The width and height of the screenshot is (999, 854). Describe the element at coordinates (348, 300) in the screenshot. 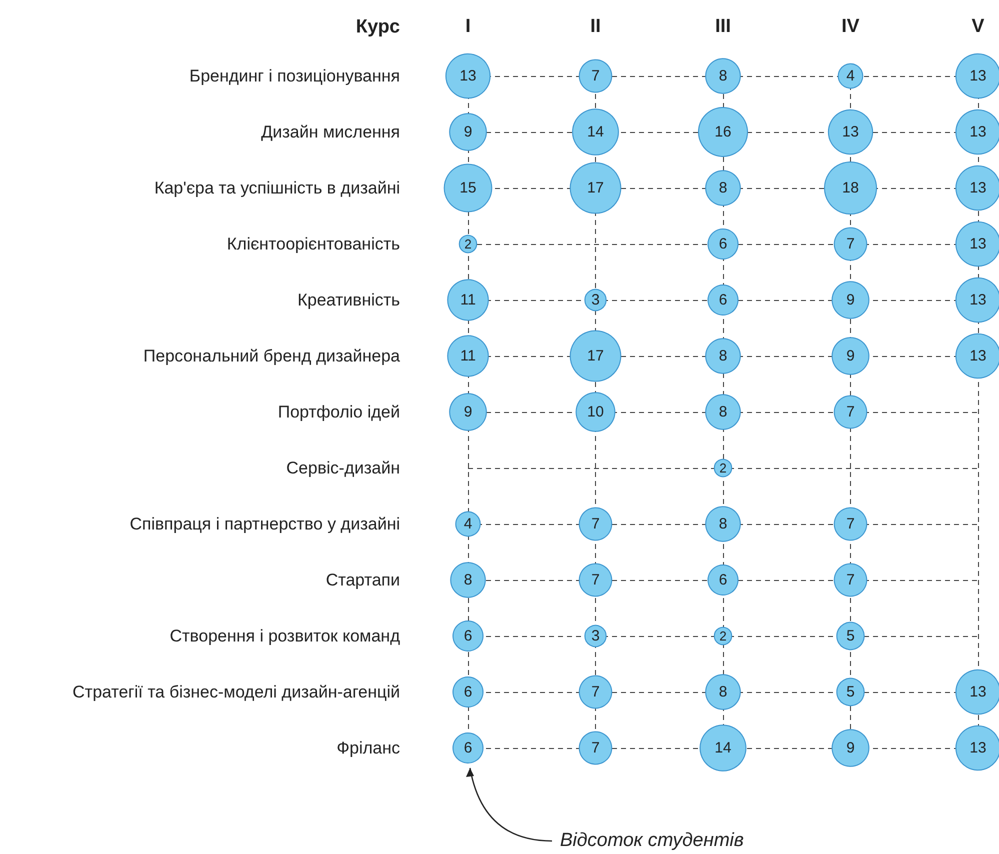

I see `y-tick-label: Креативність` at that location.